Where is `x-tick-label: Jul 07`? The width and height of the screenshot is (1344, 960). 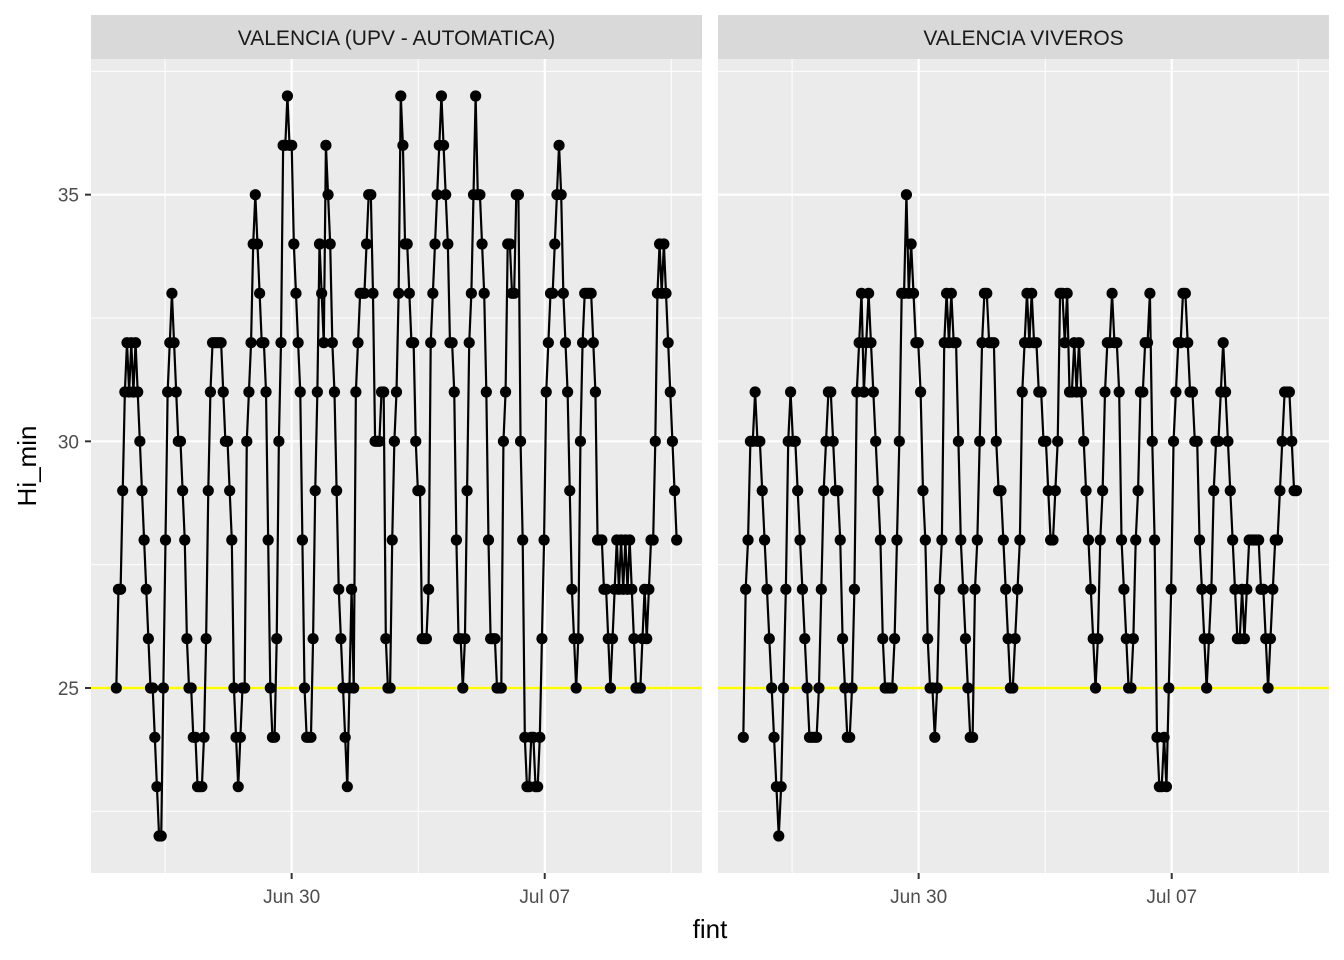
x-tick-label: Jul 07 is located at coordinates (544, 897).